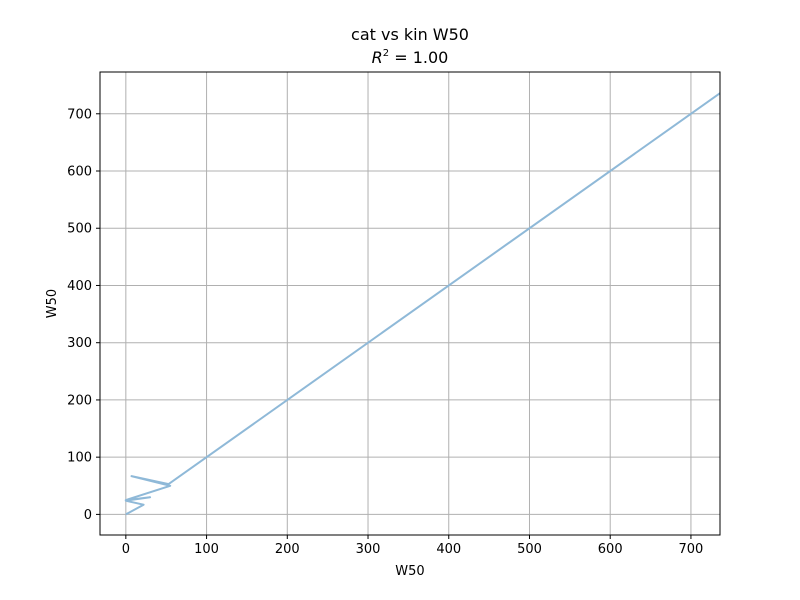 The height and width of the screenshot is (600, 800). Describe the element at coordinates (79, 458) in the screenshot. I see `y-tick-label: 100` at that location.